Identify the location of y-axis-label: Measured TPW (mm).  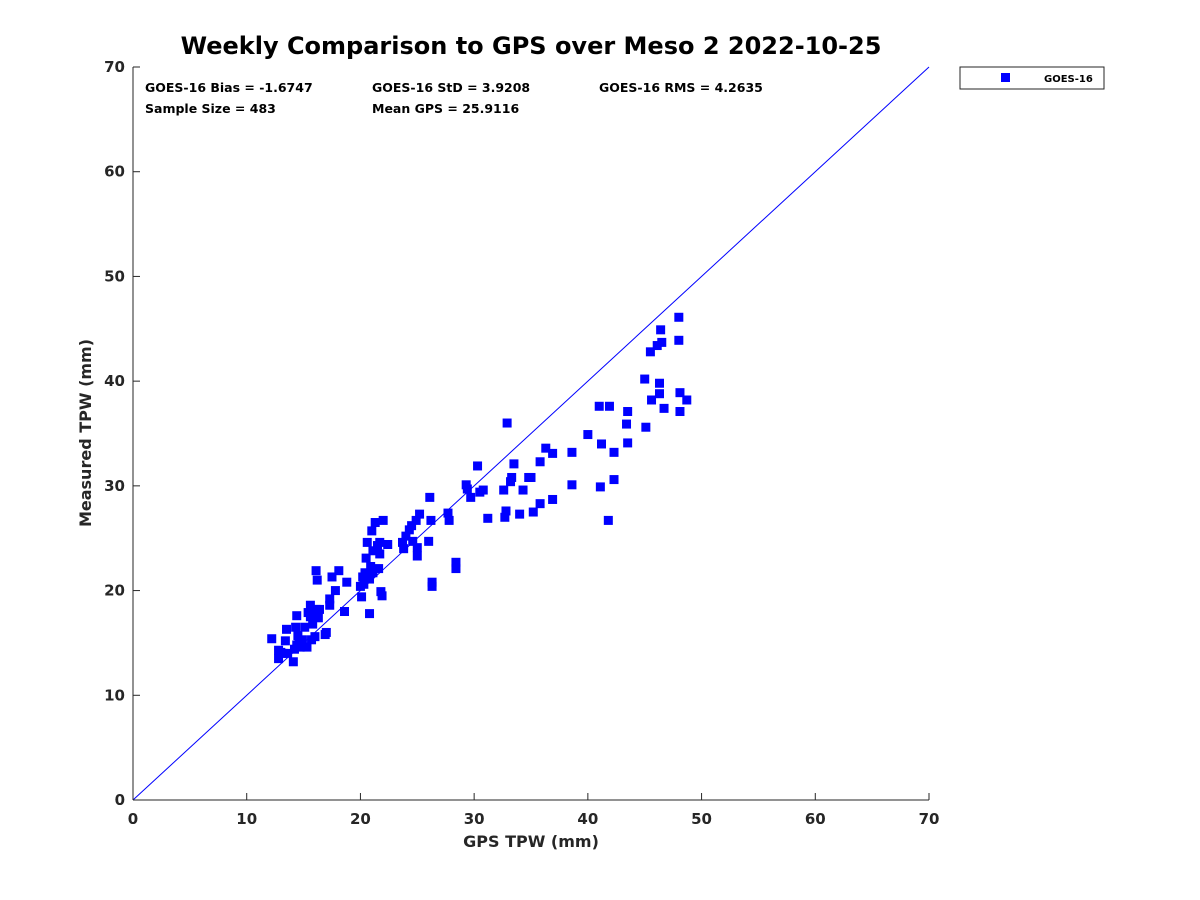
(85, 433).